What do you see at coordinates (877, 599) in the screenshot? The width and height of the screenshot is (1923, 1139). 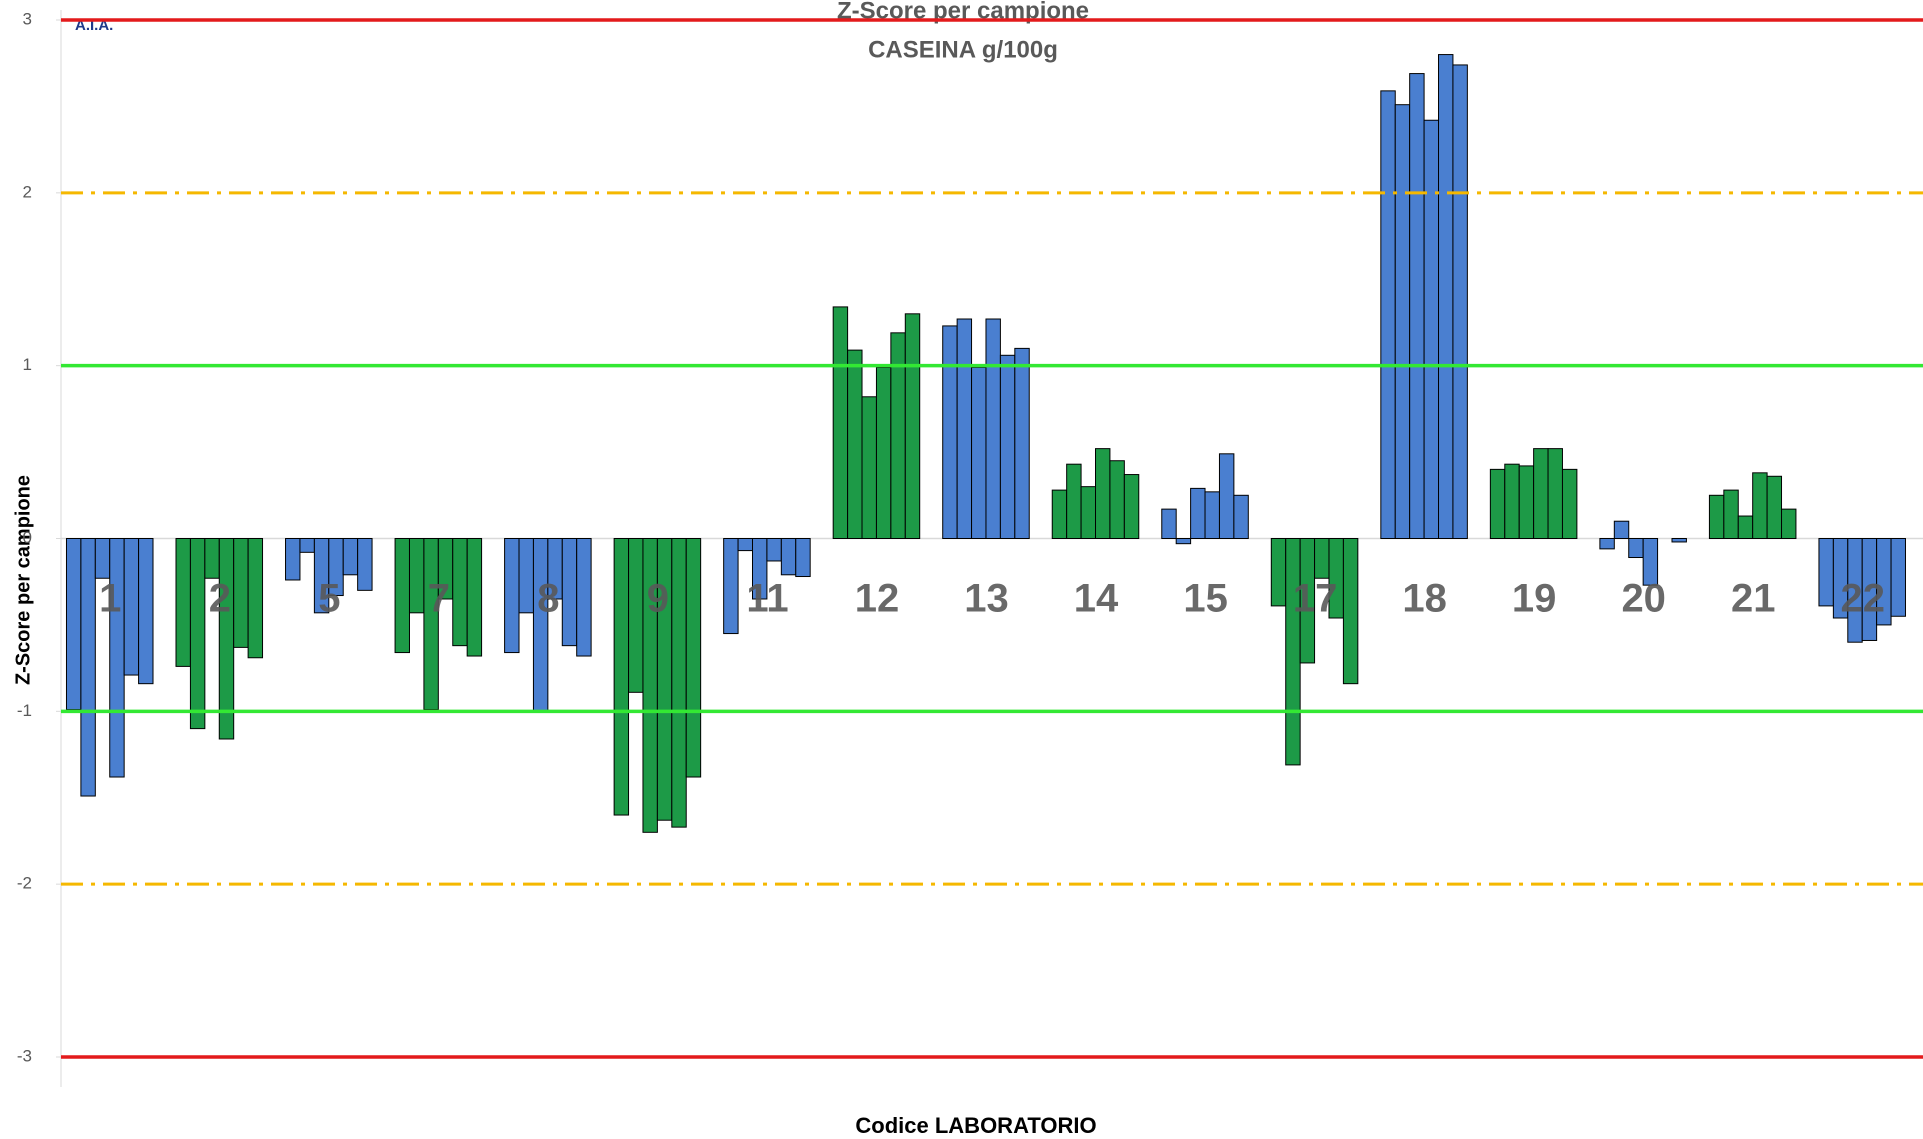 I see `x-tick-label: 12` at bounding box center [877, 599].